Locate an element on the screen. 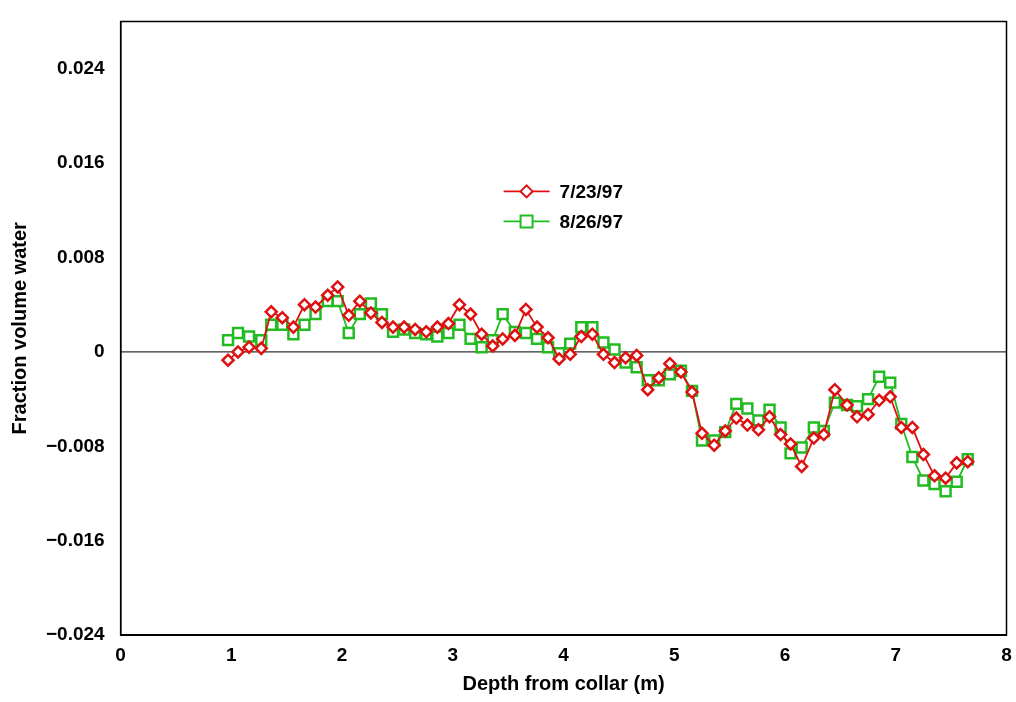  y-tick-label: 0.016 is located at coordinates (81, 162).